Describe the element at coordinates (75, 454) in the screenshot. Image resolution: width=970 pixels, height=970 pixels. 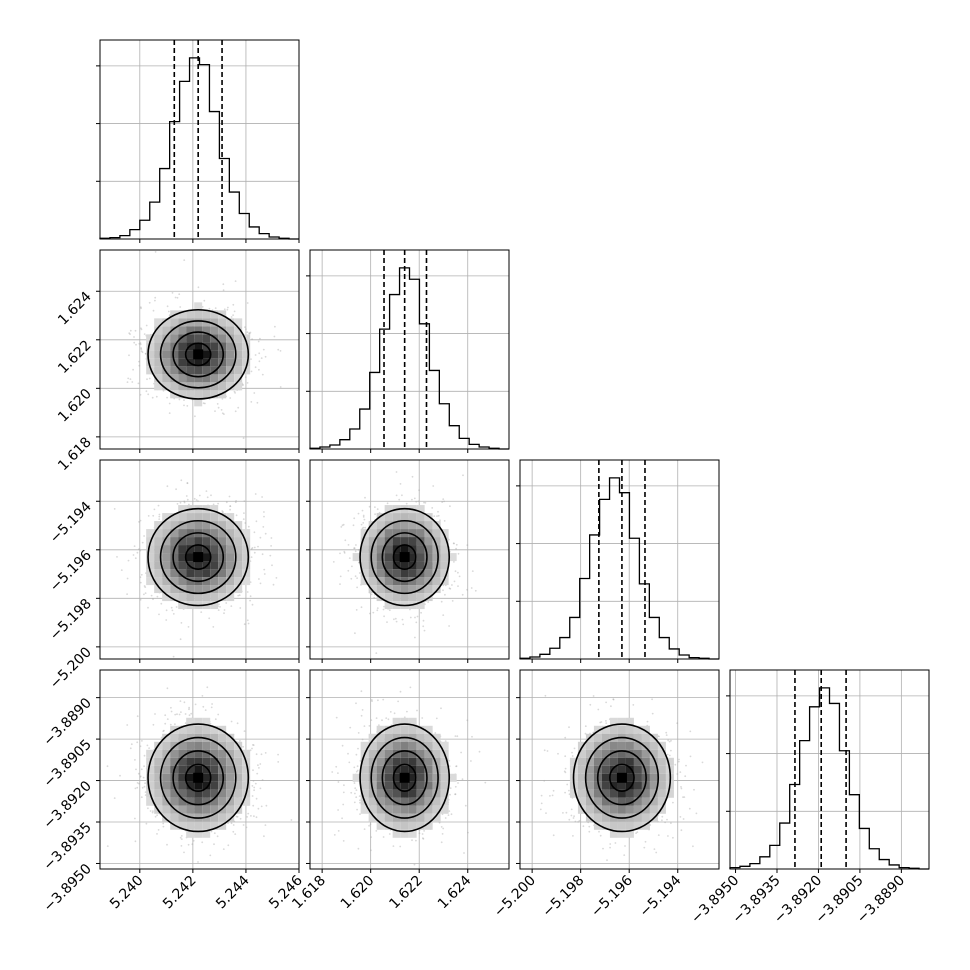
I see `y-tick-label-1-0: 1.618` at that location.